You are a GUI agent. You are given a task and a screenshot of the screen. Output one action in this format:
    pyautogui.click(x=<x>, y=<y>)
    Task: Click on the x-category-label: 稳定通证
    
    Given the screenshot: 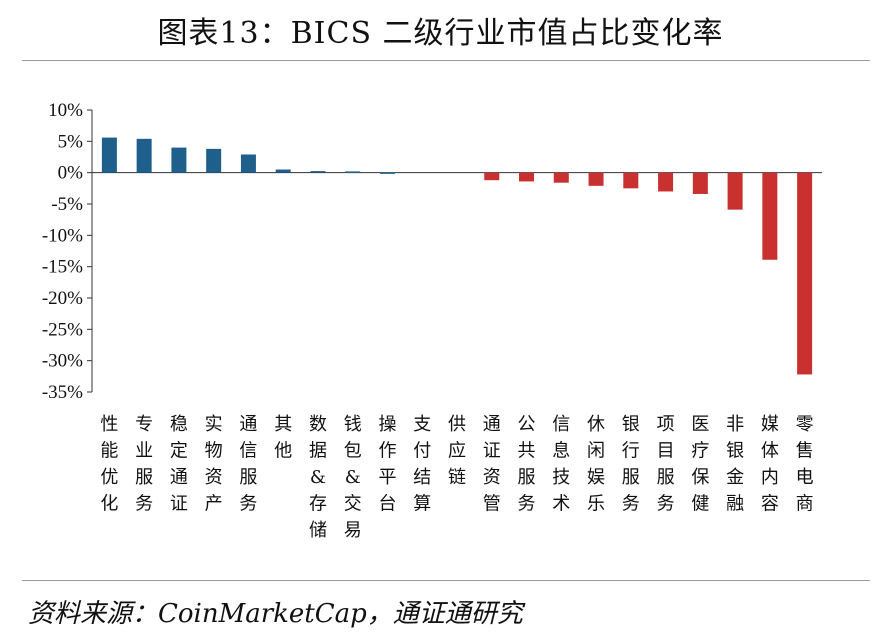 What is the action you would take?
    pyautogui.click(x=179, y=464)
    